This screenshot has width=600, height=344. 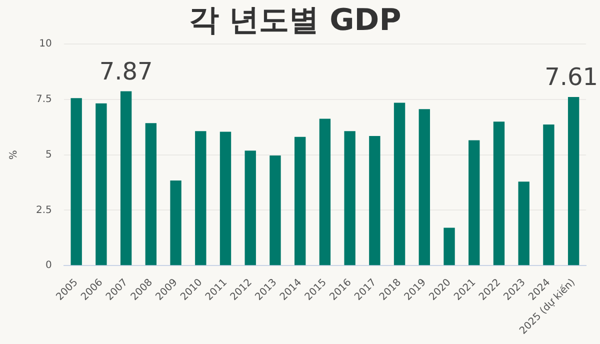 What do you see at coordinates (44, 210) in the screenshot?
I see `y-tick-label: 2.5` at bounding box center [44, 210].